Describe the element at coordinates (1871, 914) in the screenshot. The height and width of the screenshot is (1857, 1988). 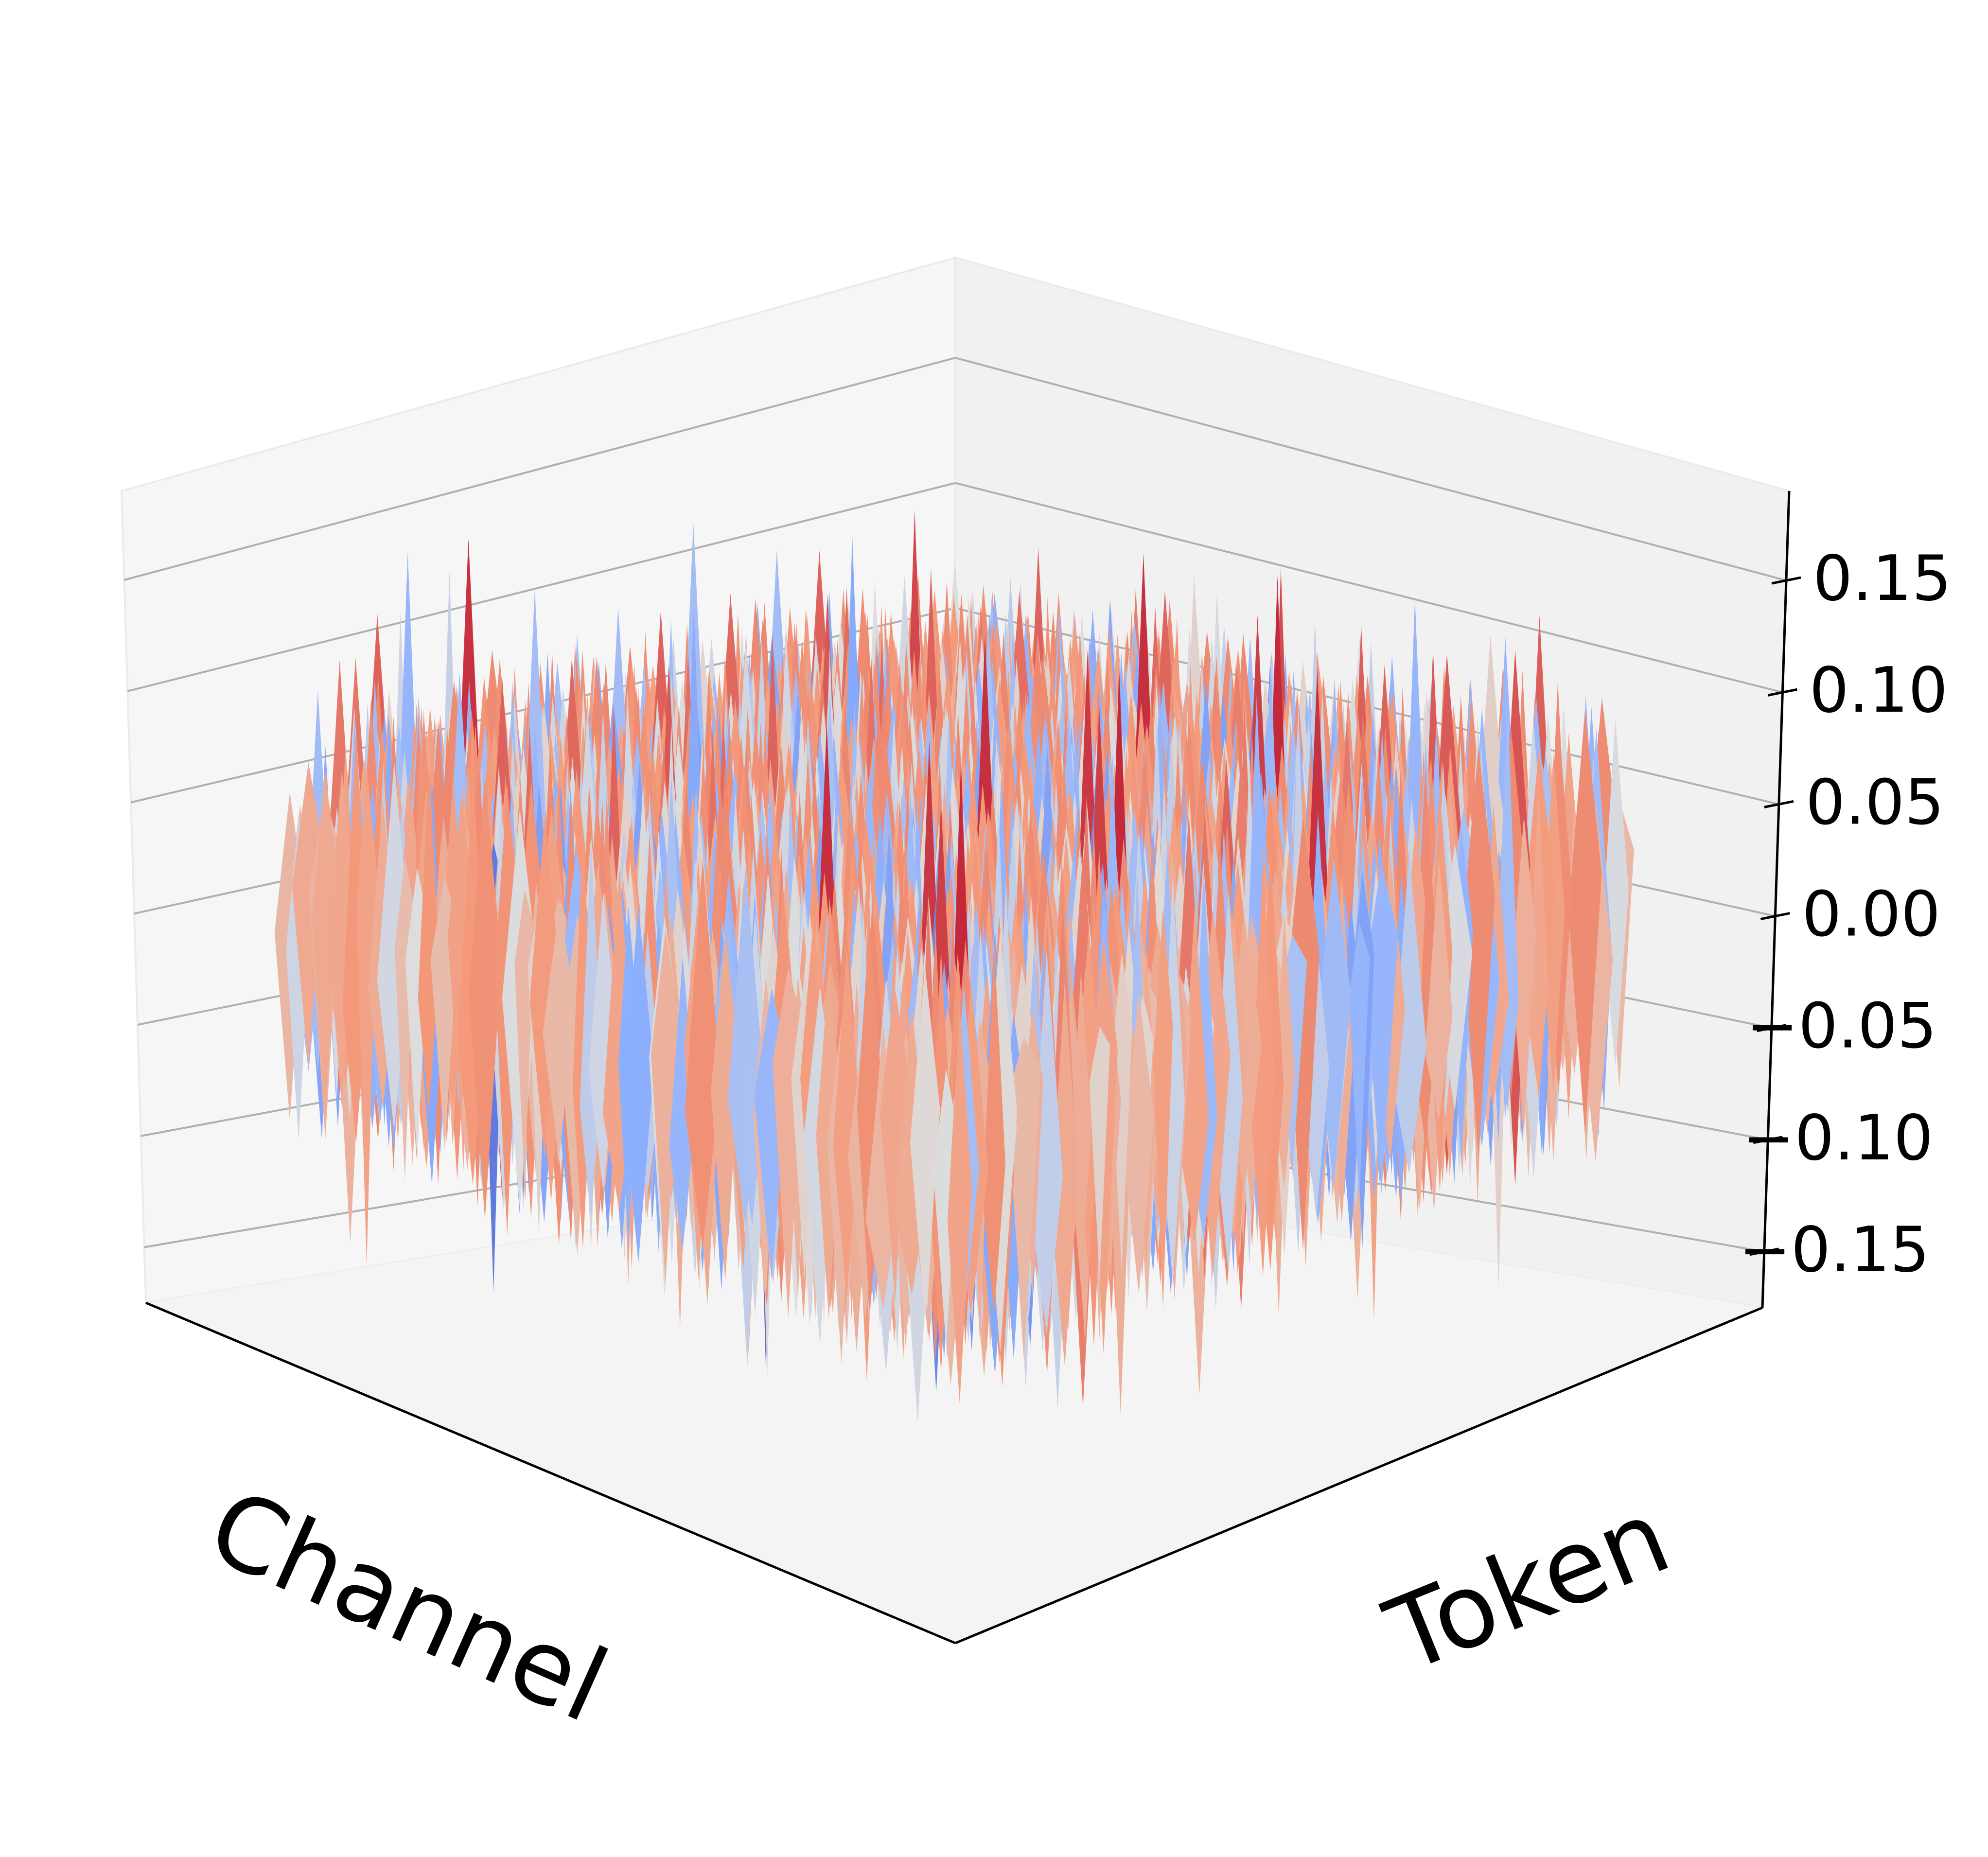
I see `z-tick-label: 0.00` at that location.